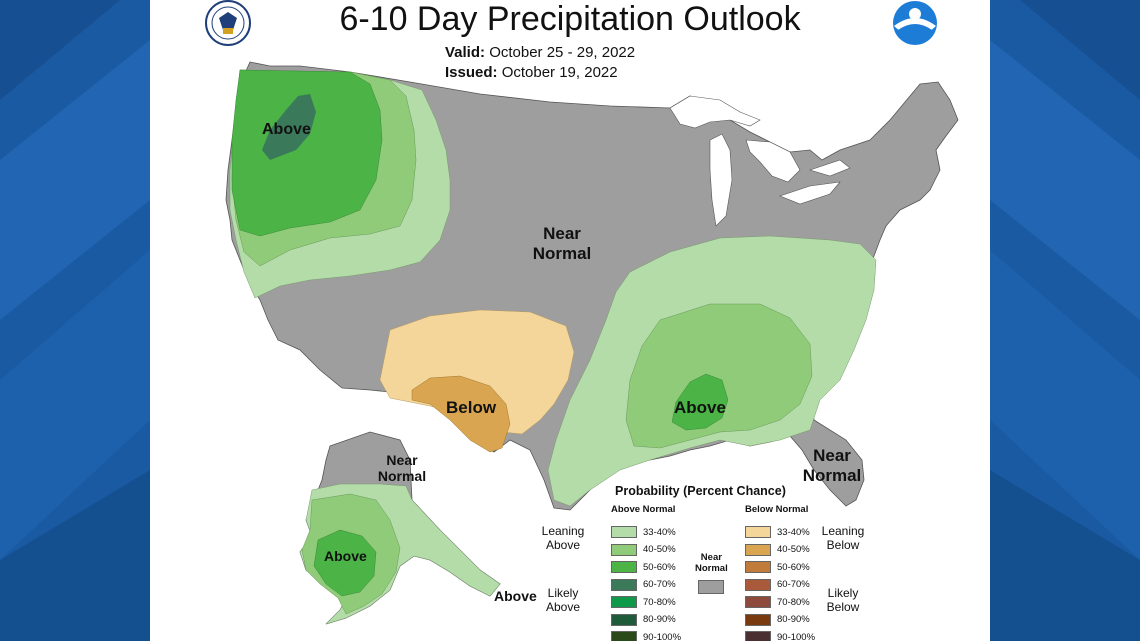  Describe the element at coordinates (562, 233) in the screenshot. I see `label-near-normal-central-line1: Near` at that location.